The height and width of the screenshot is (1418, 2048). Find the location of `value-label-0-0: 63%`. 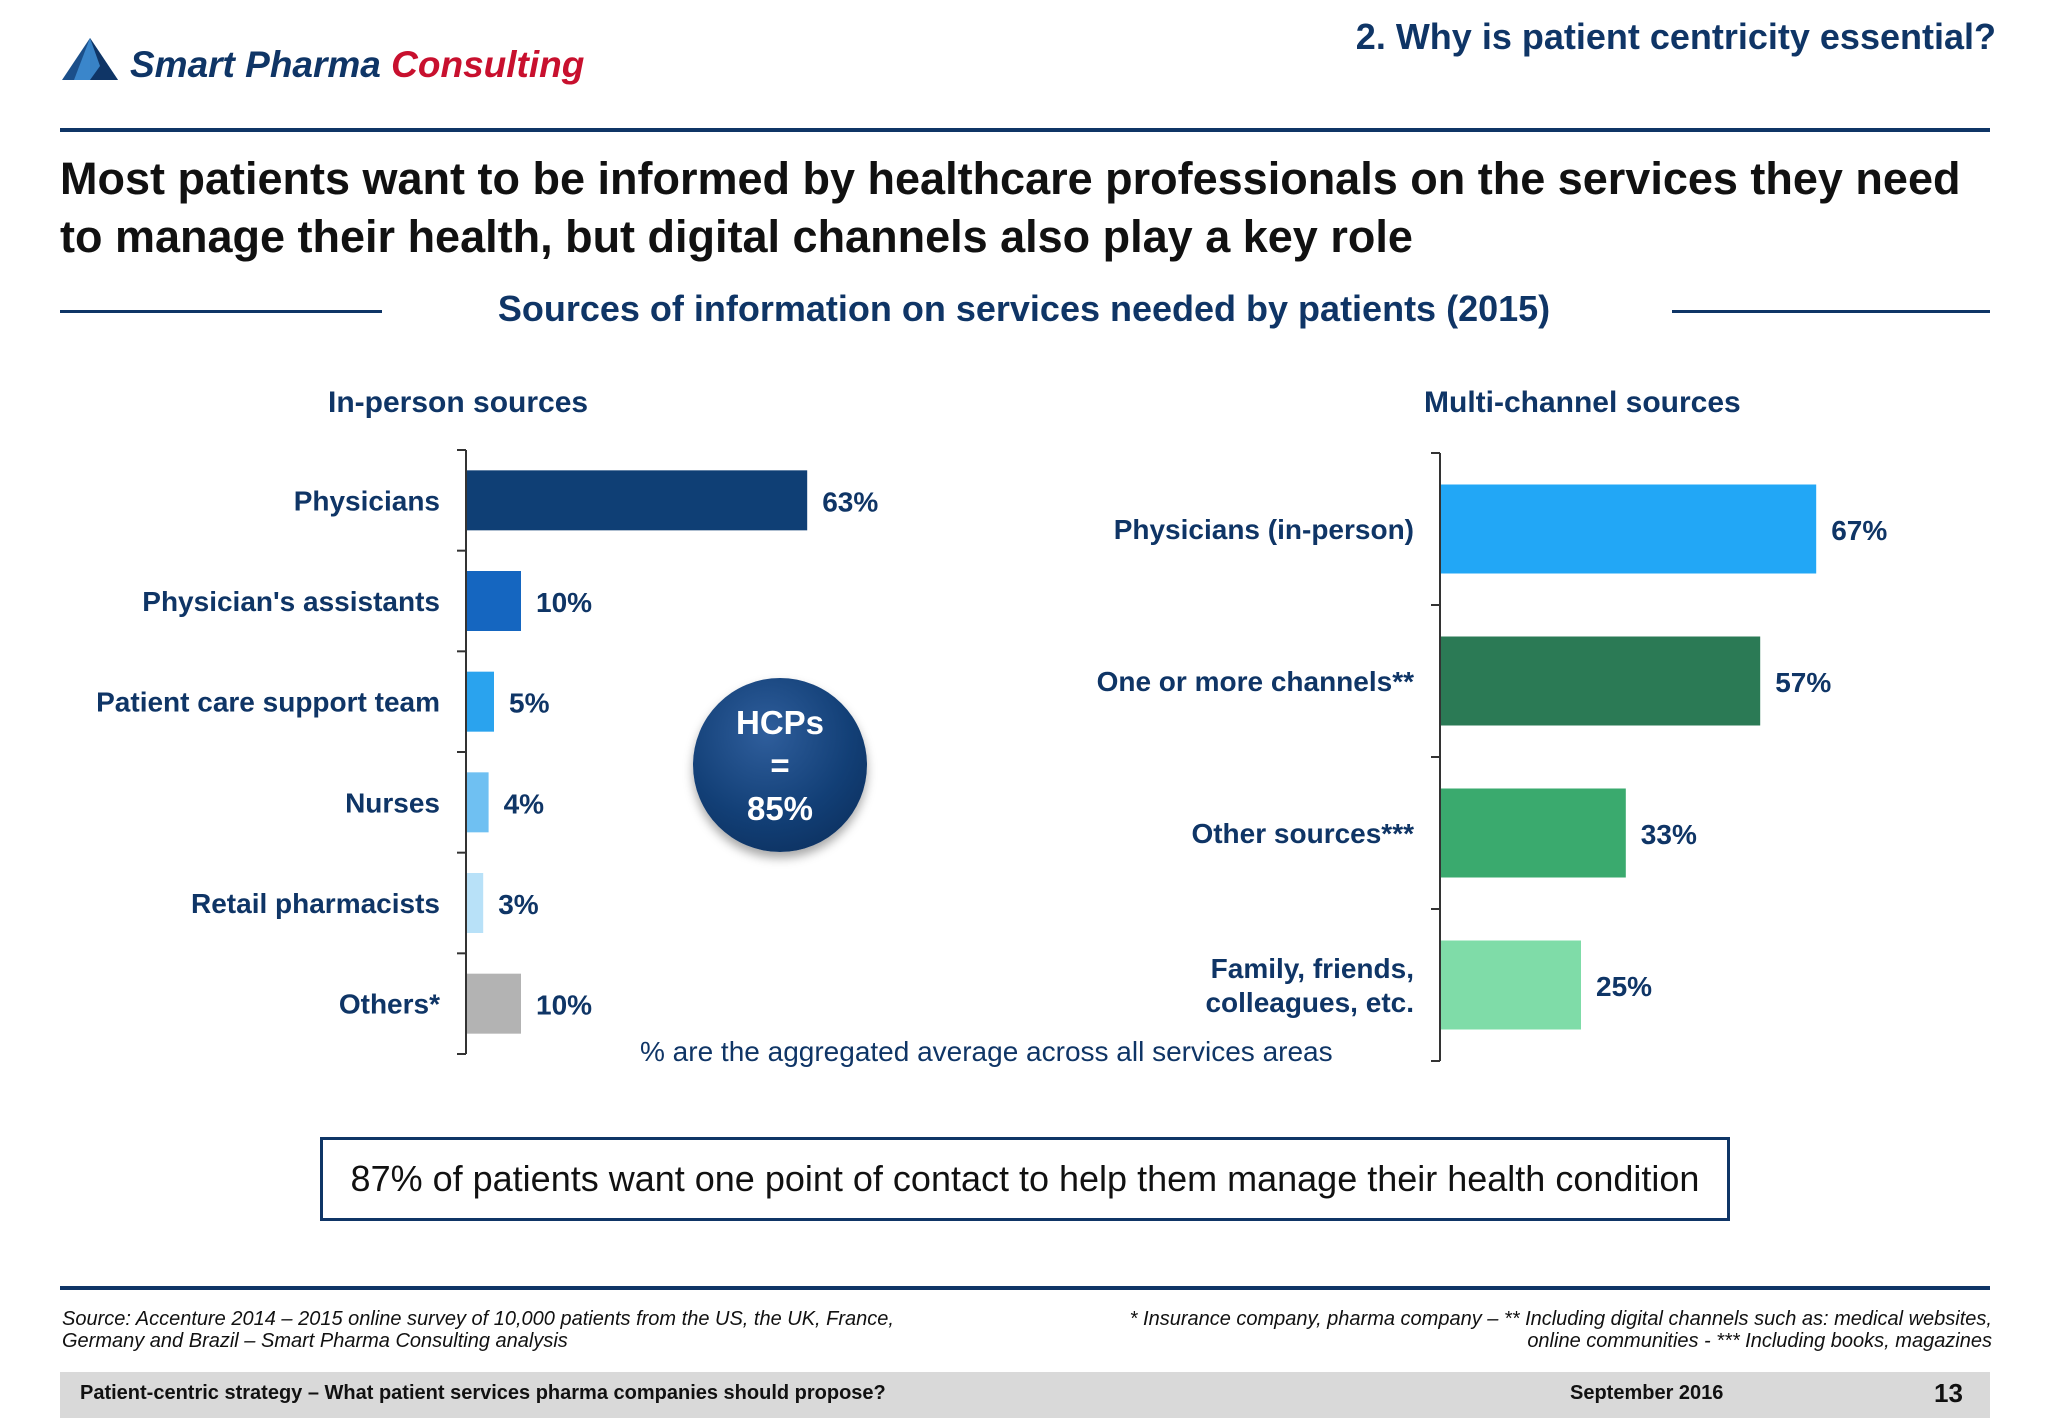

value-label-0-0: 63% is located at coordinates (850, 501).